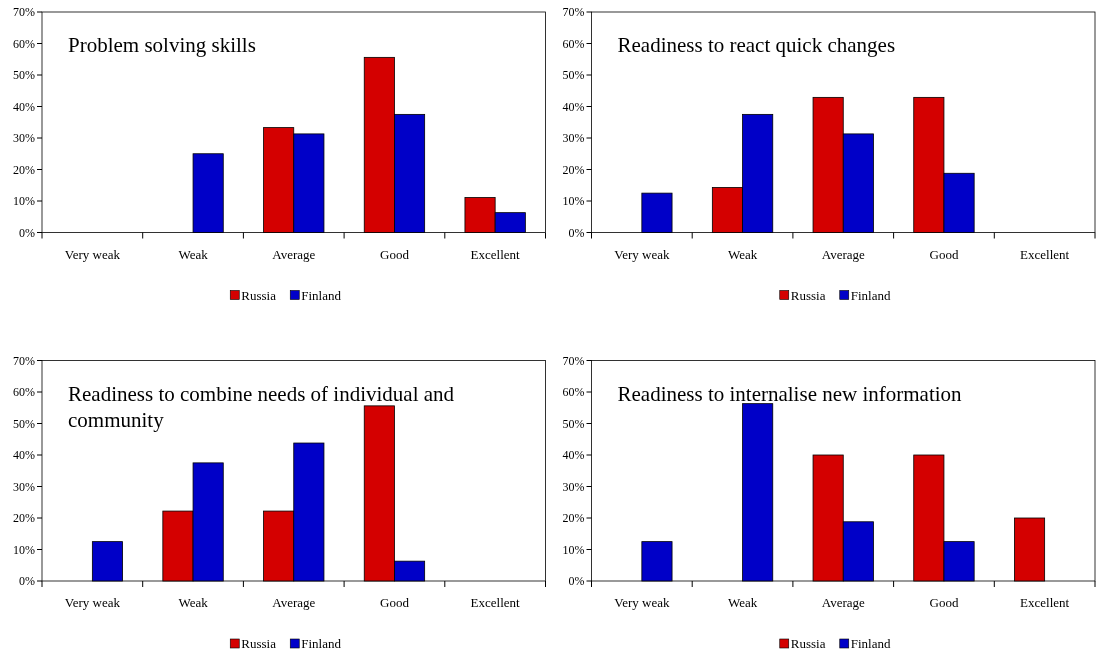 The image size is (1099, 661). I want to click on text: Problem solving skills, so click(162, 45).